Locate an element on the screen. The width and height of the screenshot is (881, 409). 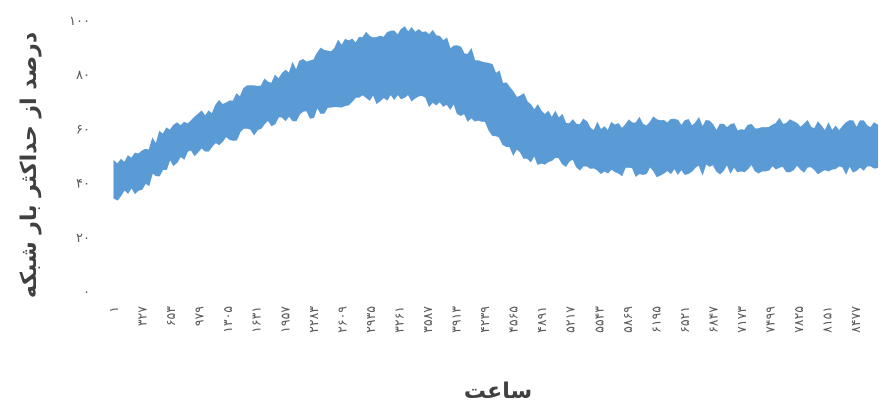
x-tick-label: ۵۵۴۳ is located at coordinates (598, 319).